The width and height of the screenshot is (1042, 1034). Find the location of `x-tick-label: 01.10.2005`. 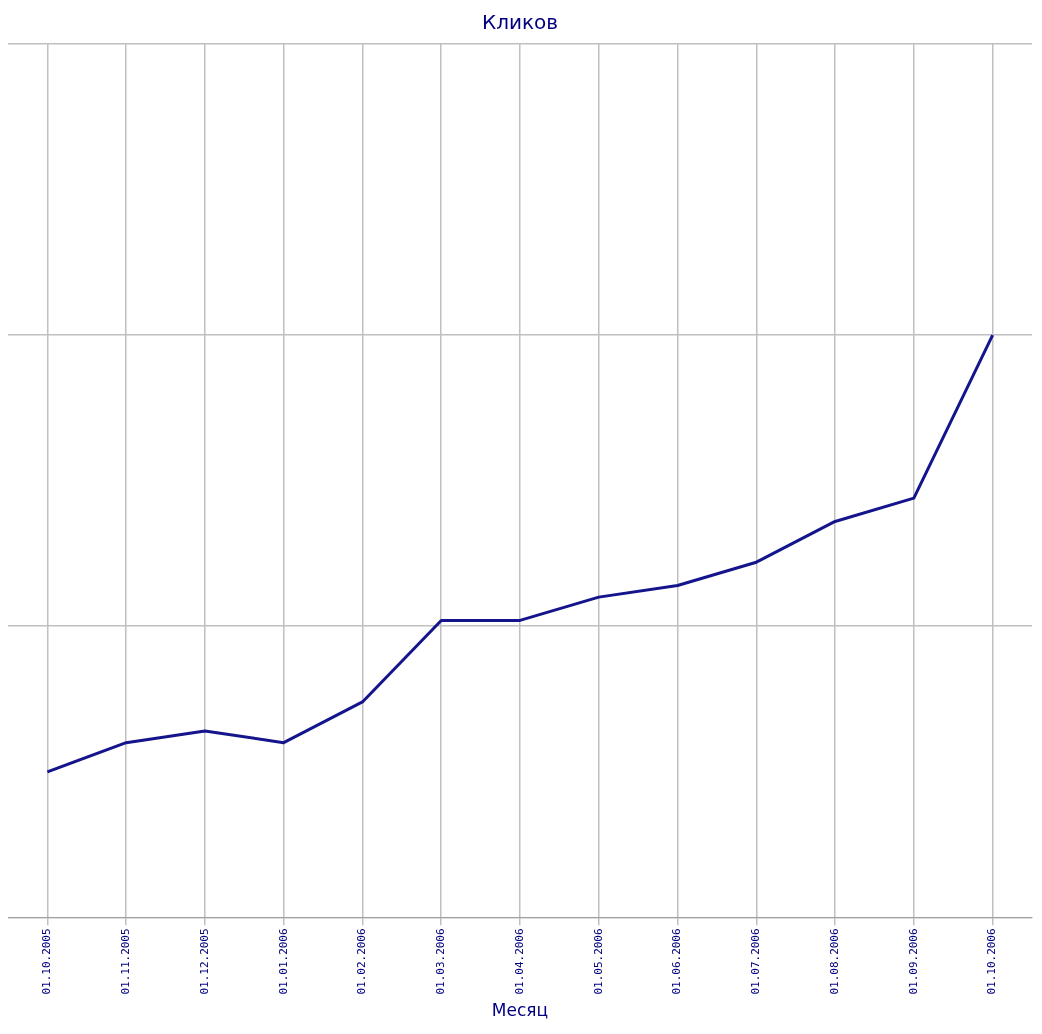

x-tick-label: 01.10.2005 is located at coordinates (47, 961).